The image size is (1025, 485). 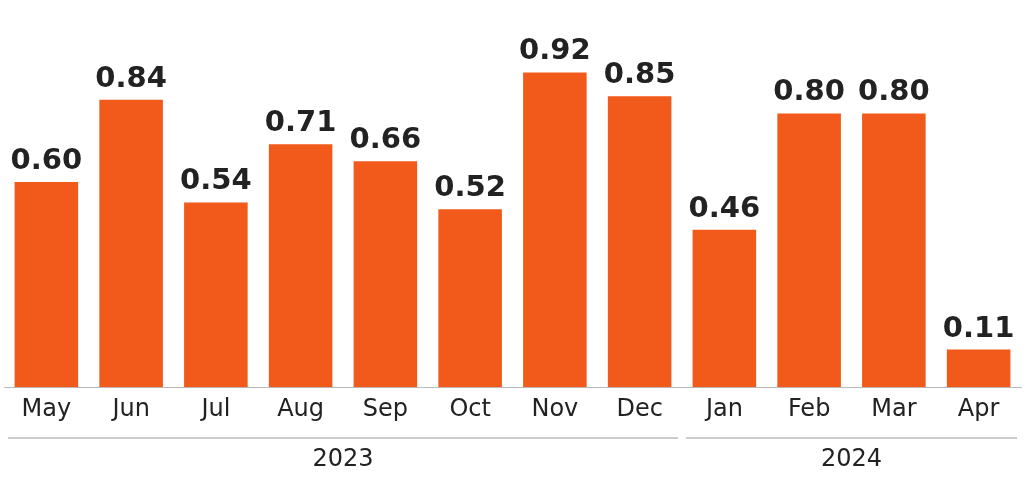 I want to click on data-label: 0.92, so click(x=555, y=49).